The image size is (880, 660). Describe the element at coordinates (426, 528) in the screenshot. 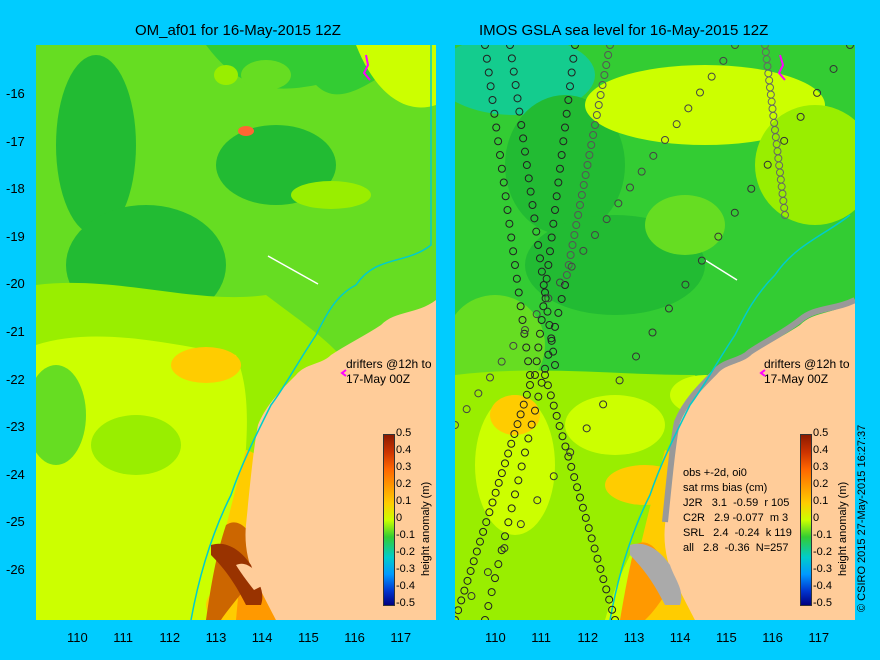

I see `left-colorbar-title: height anomaly (m)` at that location.